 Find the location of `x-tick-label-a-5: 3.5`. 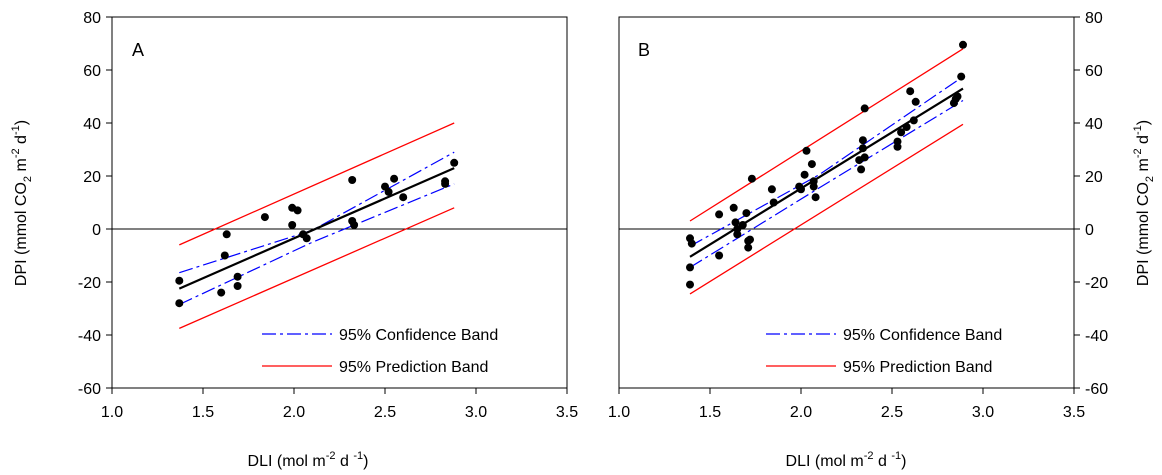

x-tick-label-a-5: 3.5 is located at coordinates (567, 412).